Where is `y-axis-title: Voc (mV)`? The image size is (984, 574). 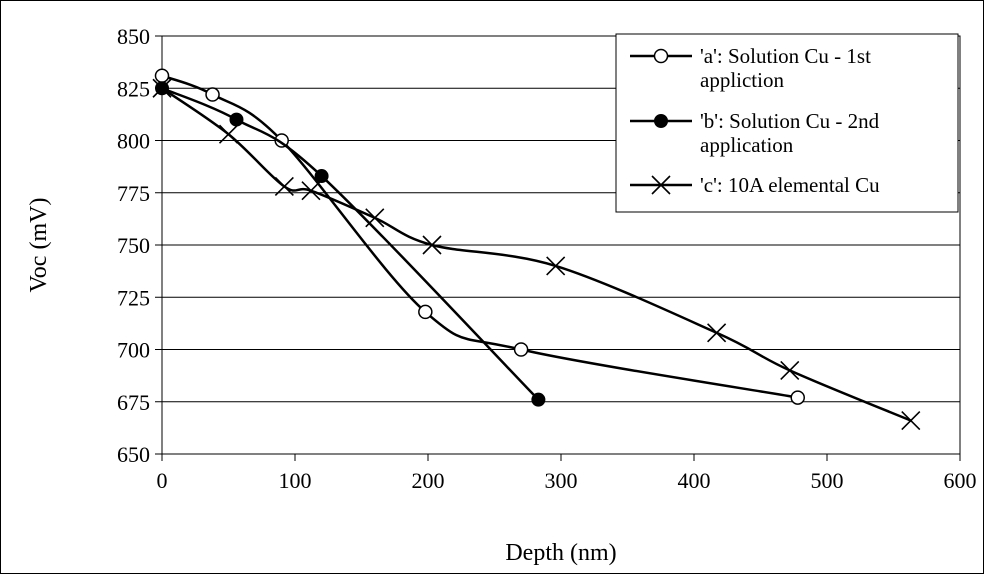 y-axis-title: Voc (mV) is located at coordinates (39, 245).